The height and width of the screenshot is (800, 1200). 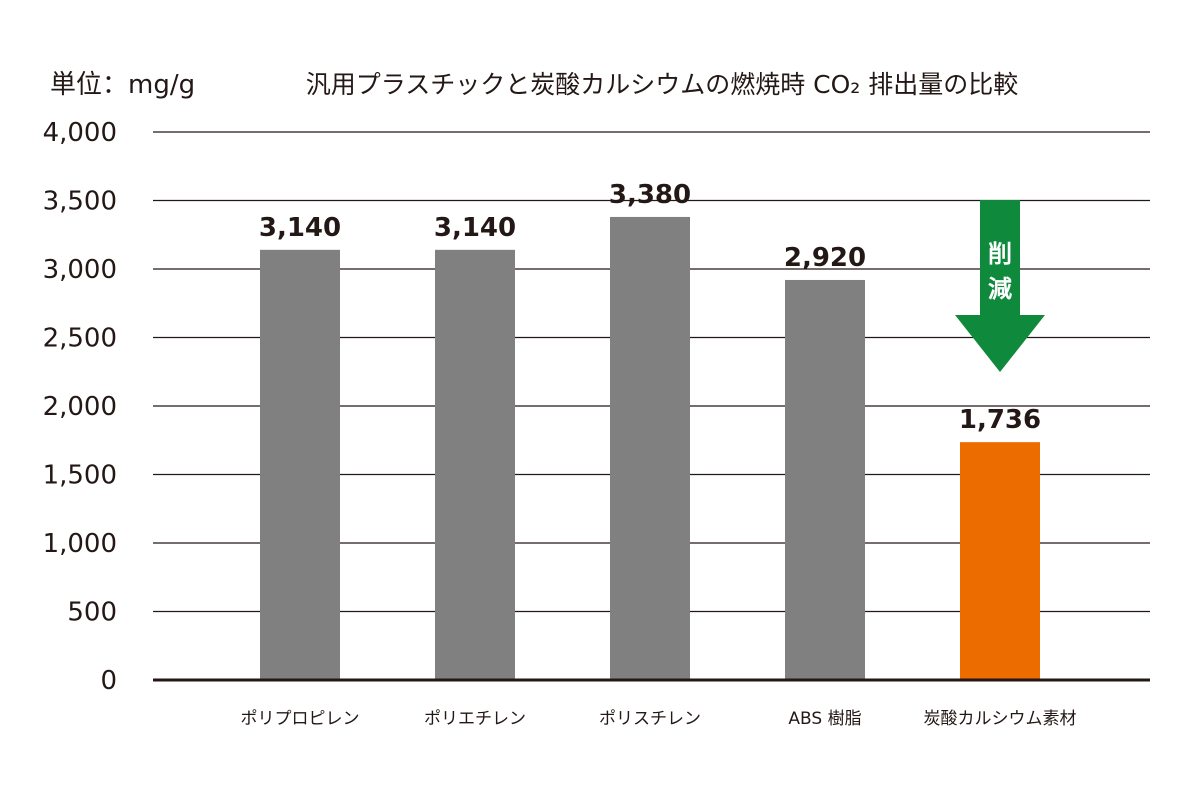 I want to click on y-tick-label: 3,000, so click(x=80, y=270).